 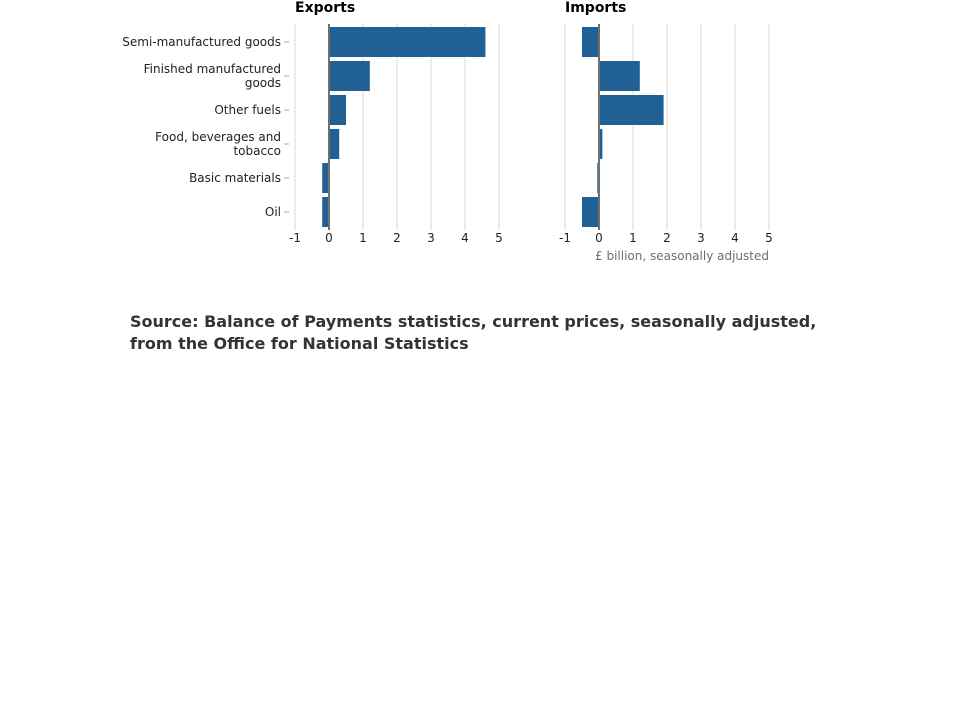 What do you see at coordinates (235, 178) in the screenshot?
I see `category-label: Basic materials` at bounding box center [235, 178].